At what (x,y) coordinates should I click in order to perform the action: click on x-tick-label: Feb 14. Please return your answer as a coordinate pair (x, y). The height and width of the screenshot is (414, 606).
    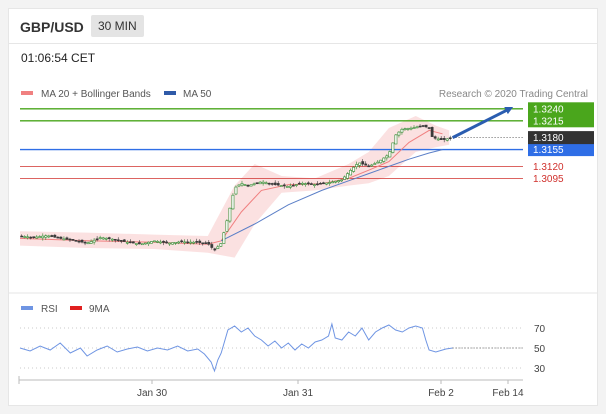
    Looking at the image, I should click on (508, 393).